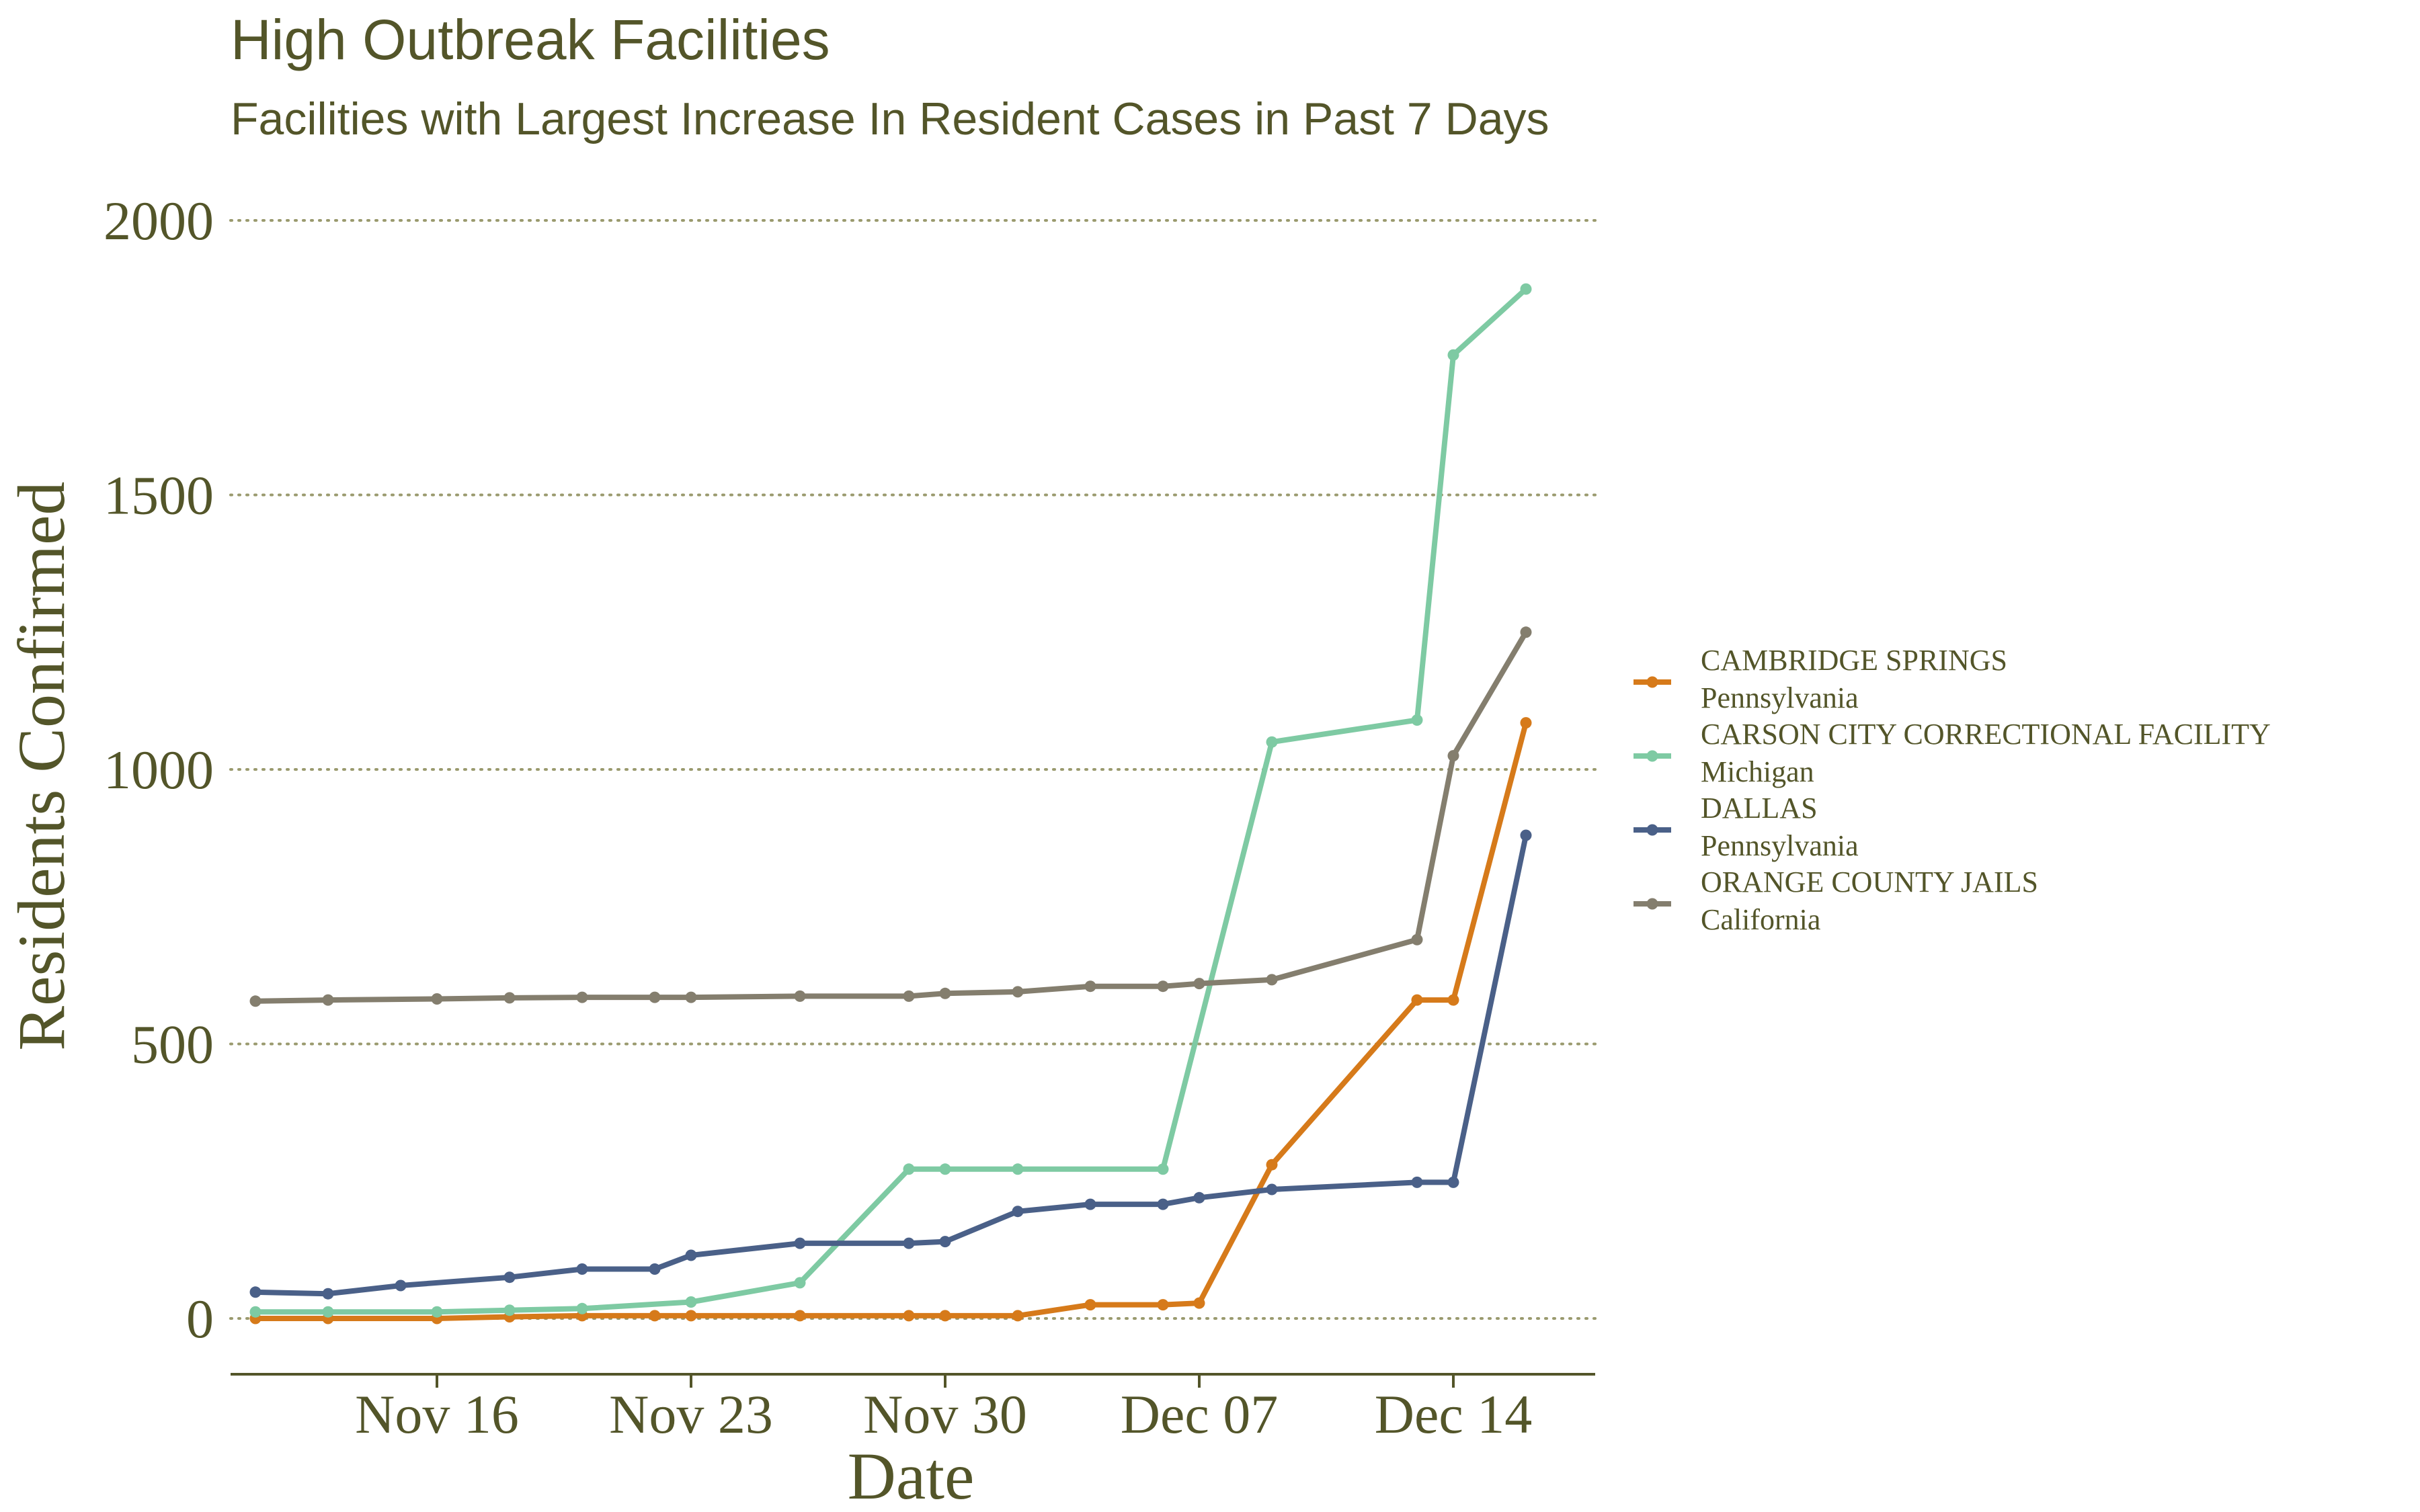 Image resolution: width=2420 pixels, height=1512 pixels. What do you see at coordinates (1854, 661) in the screenshot?
I see `legend-facility-name: CAMBRIDGE SPRINGS` at bounding box center [1854, 661].